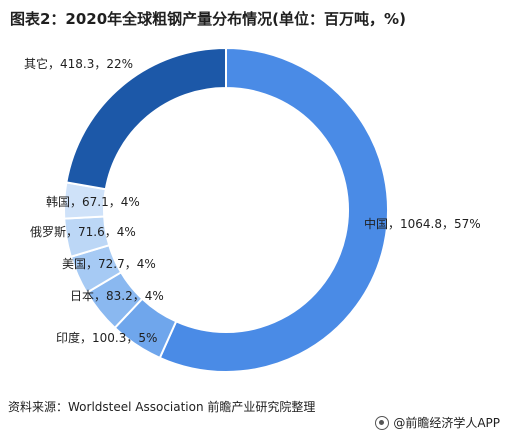 Image resolution: width=510 pixels, height=438 pixels. Describe the element at coordinates (117, 296) in the screenshot. I see `slice-label-2: 日本，83.2，4%` at that location.